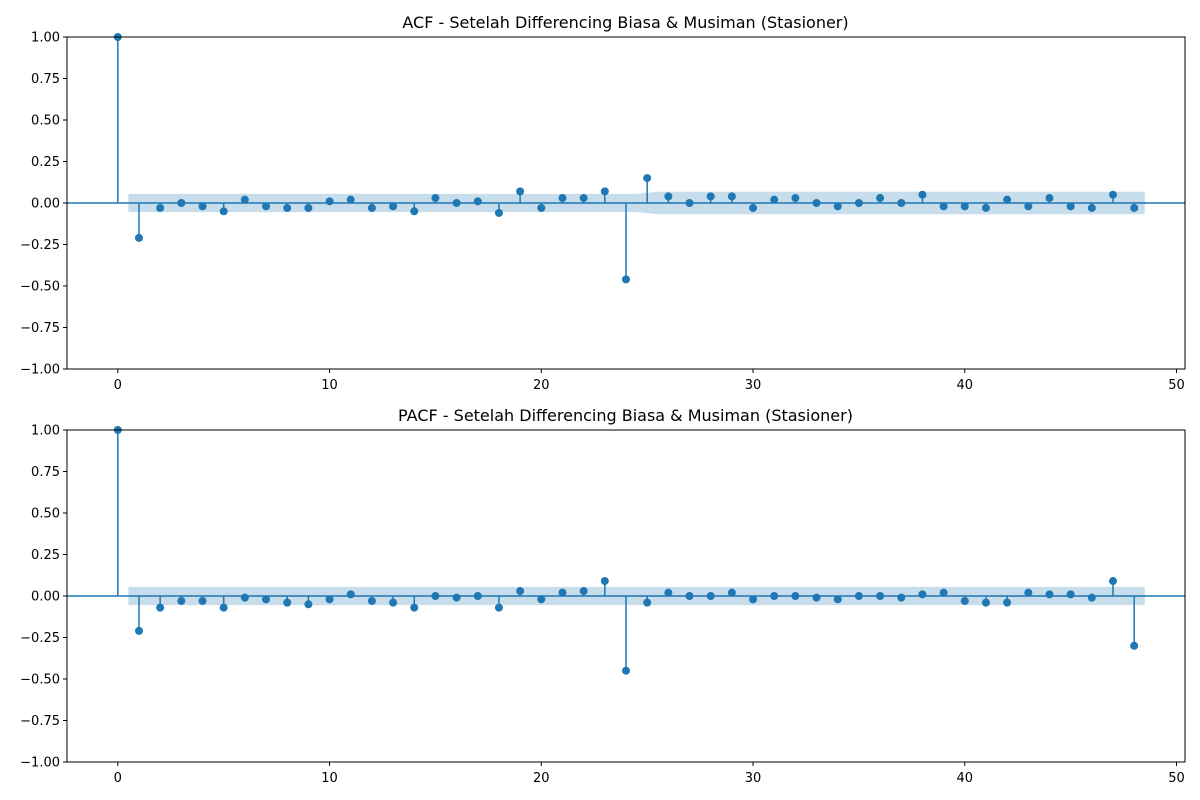 The width and height of the screenshot is (1200, 800). I want to click on y-tick-label: 0.75, so click(45, 79).